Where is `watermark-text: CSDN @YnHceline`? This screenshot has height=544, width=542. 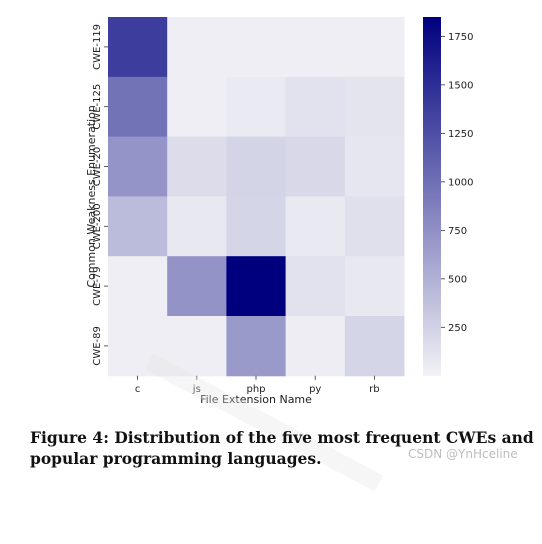
watermark-text: CSDN @YnHceline is located at coordinates (463, 454).